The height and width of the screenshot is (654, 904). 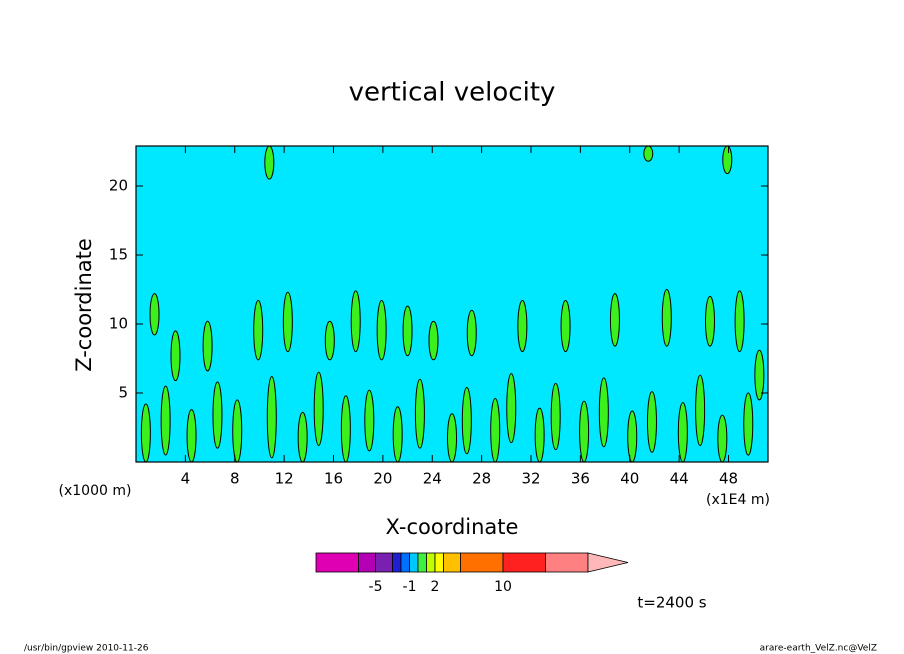 What do you see at coordinates (382, 479) in the screenshot?
I see `x-tick-label: 20` at bounding box center [382, 479].